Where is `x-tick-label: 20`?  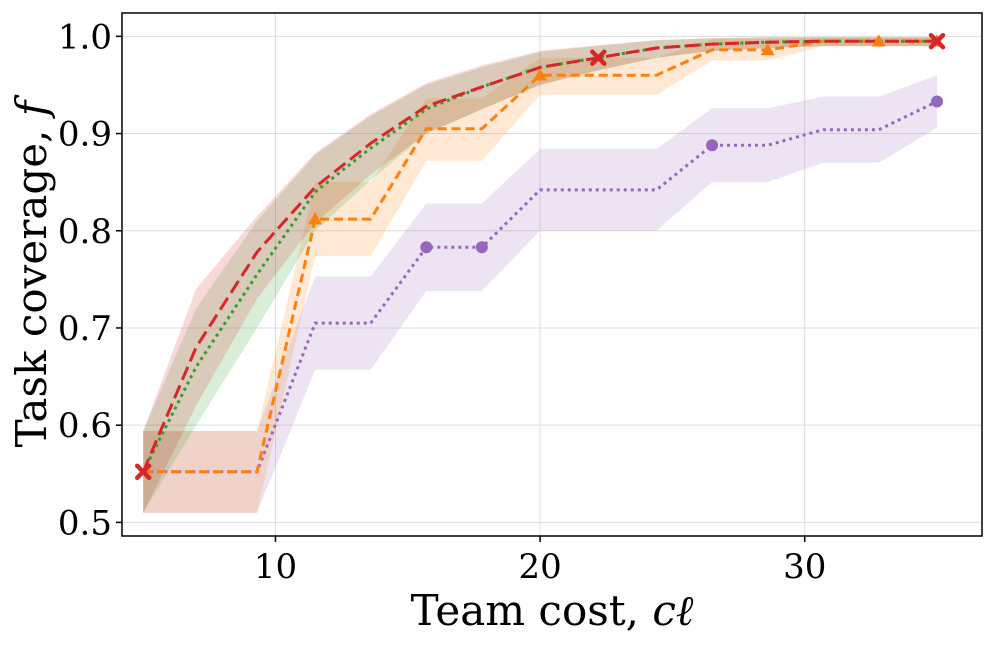 x-tick-label: 20 is located at coordinates (539, 567).